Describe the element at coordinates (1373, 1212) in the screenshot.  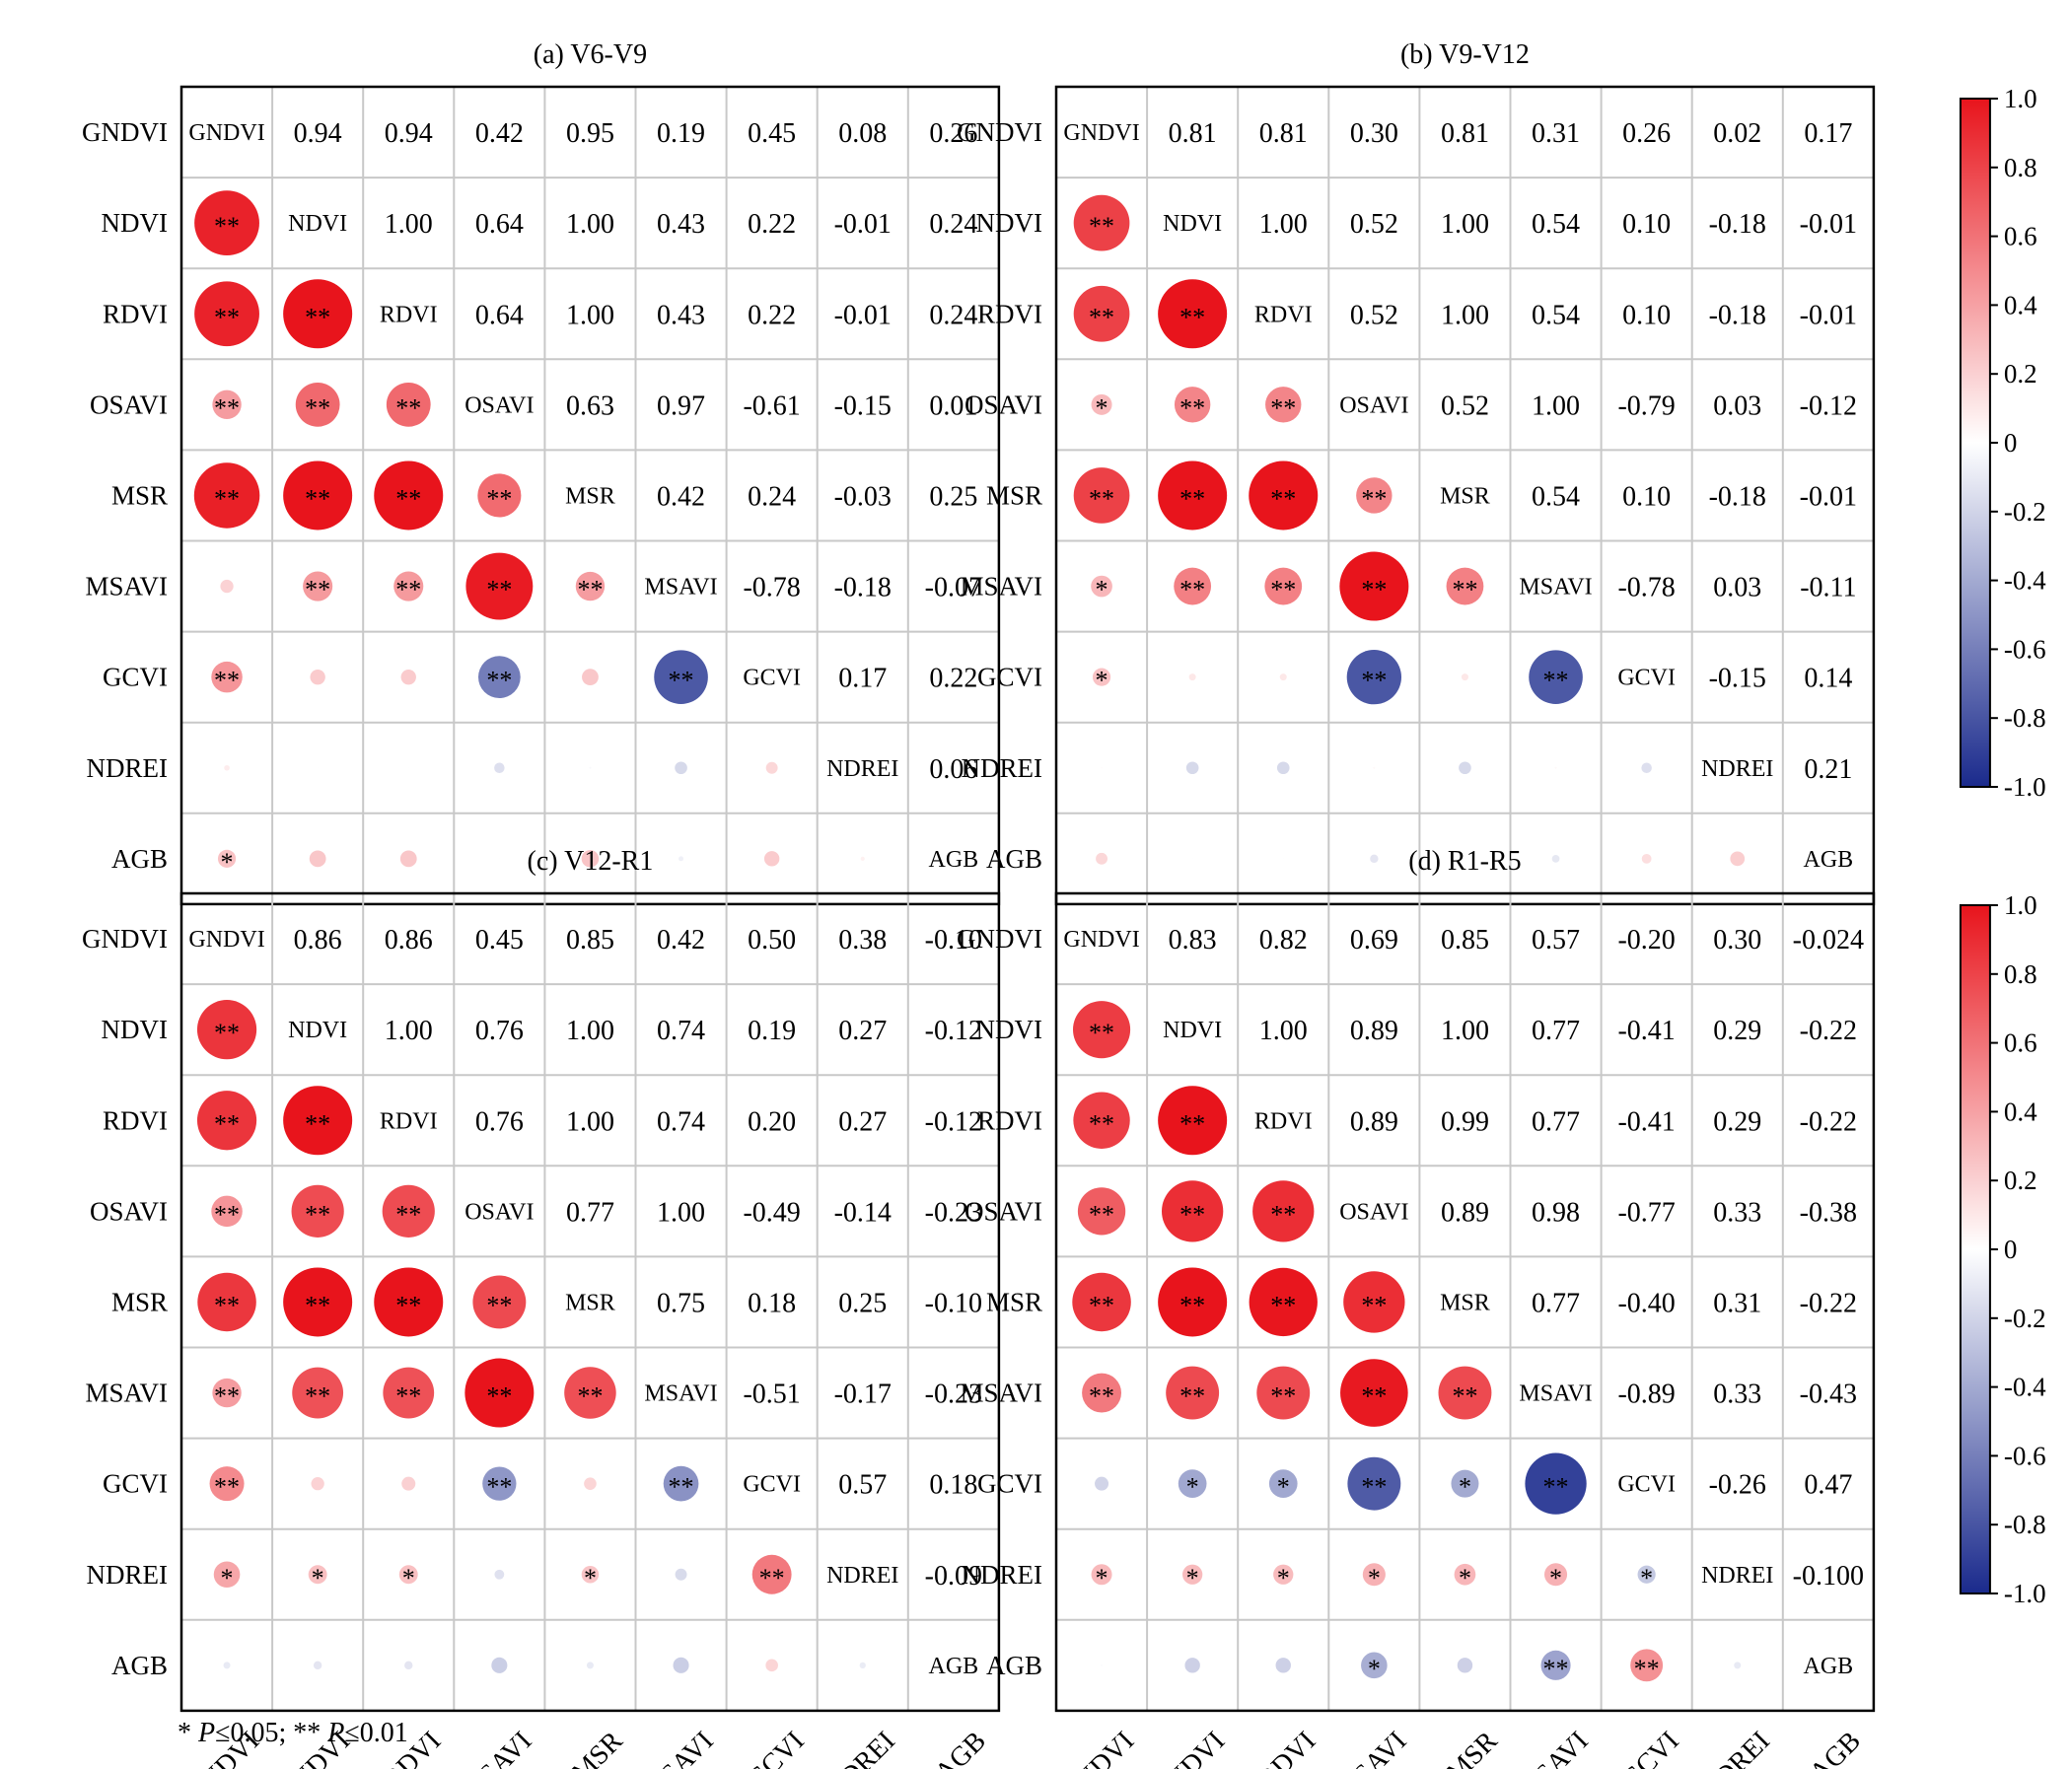
I see `diagonal-label: OSAVI` at that location.